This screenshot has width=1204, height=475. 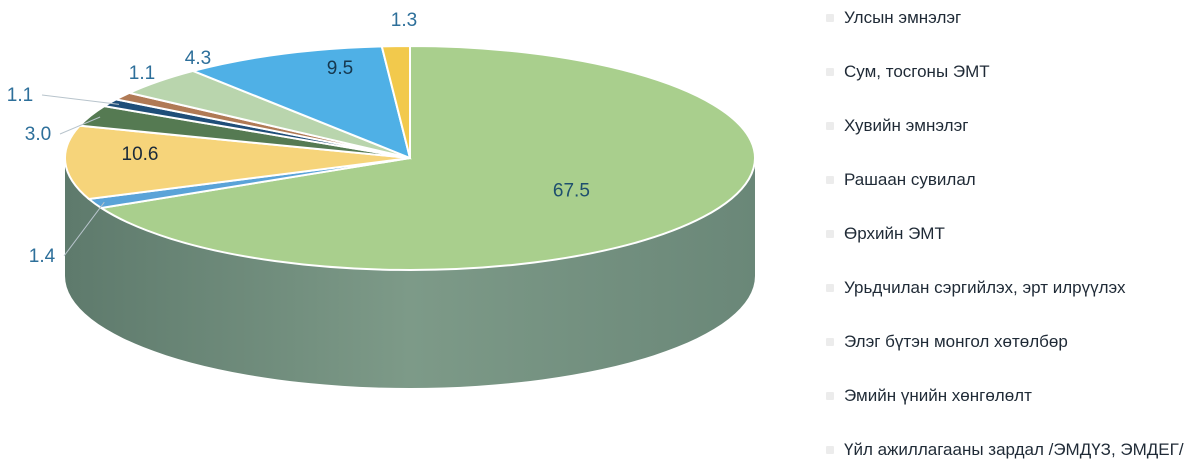 I want to click on legend-item-8: Эмийн үнийн хөнгөлөлт, so click(x=1012, y=396).